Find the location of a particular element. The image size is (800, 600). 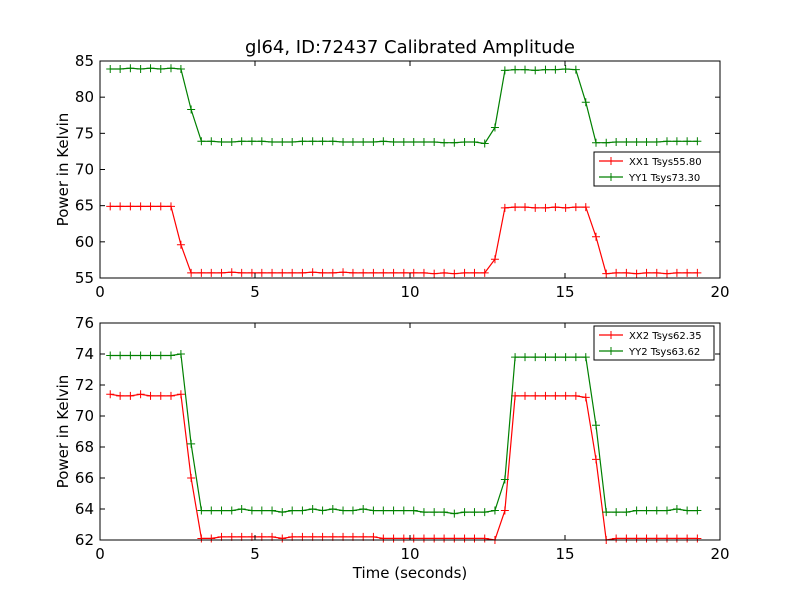

legend-box is located at coordinates (657, 169).